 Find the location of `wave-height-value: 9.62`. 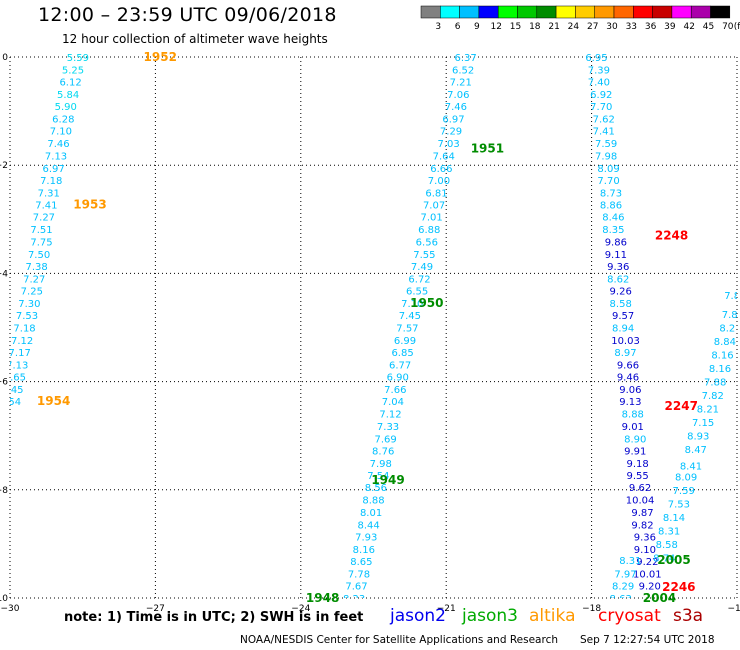

wave-height-value: 9.62 is located at coordinates (640, 488).